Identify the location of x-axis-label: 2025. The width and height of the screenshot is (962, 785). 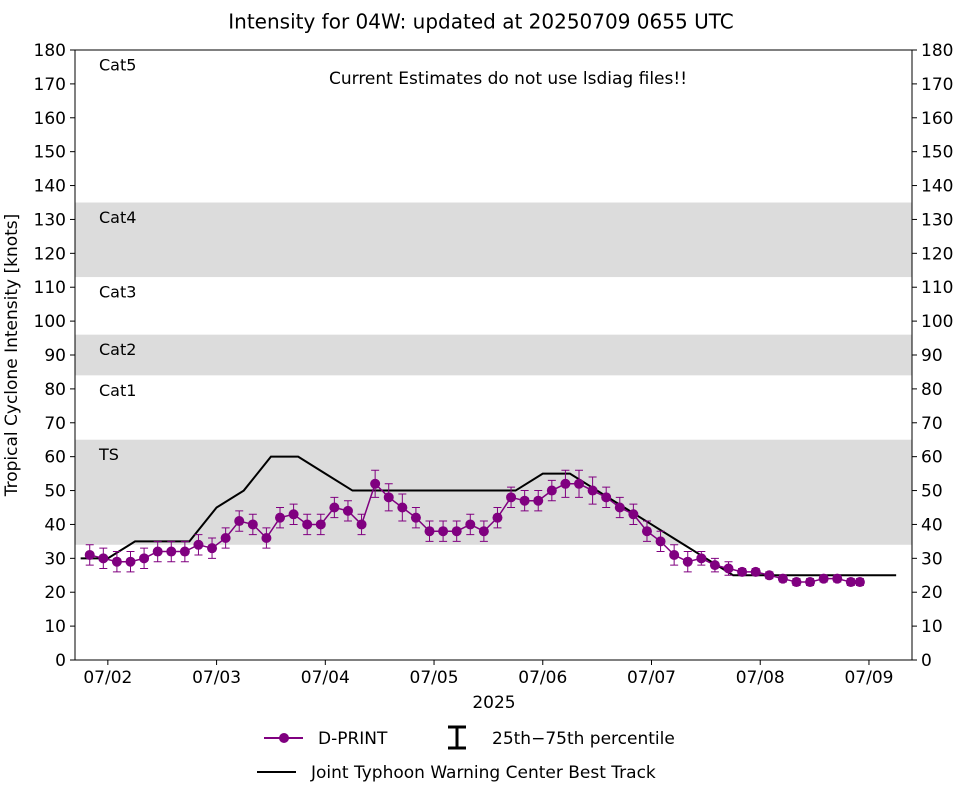
(493, 703).